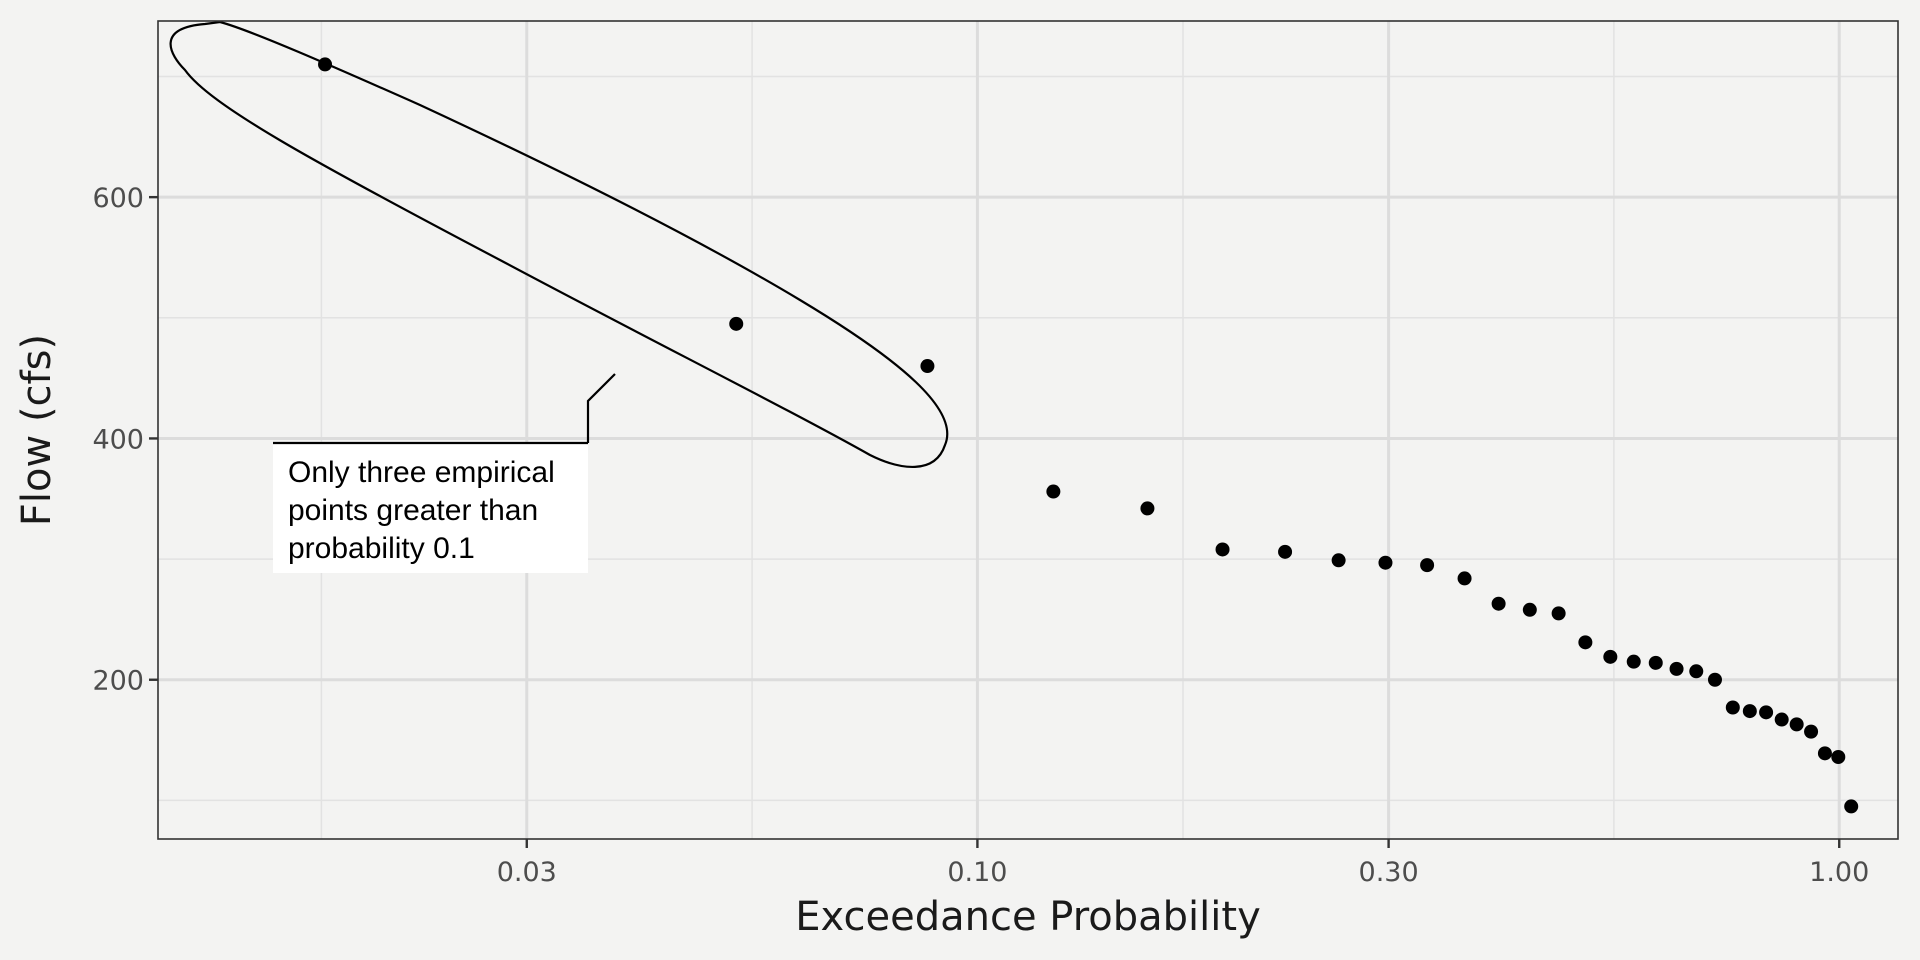 The height and width of the screenshot is (960, 1920). What do you see at coordinates (527, 872) in the screenshot?
I see `x-tick-label-0: 0.03` at bounding box center [527, 872].